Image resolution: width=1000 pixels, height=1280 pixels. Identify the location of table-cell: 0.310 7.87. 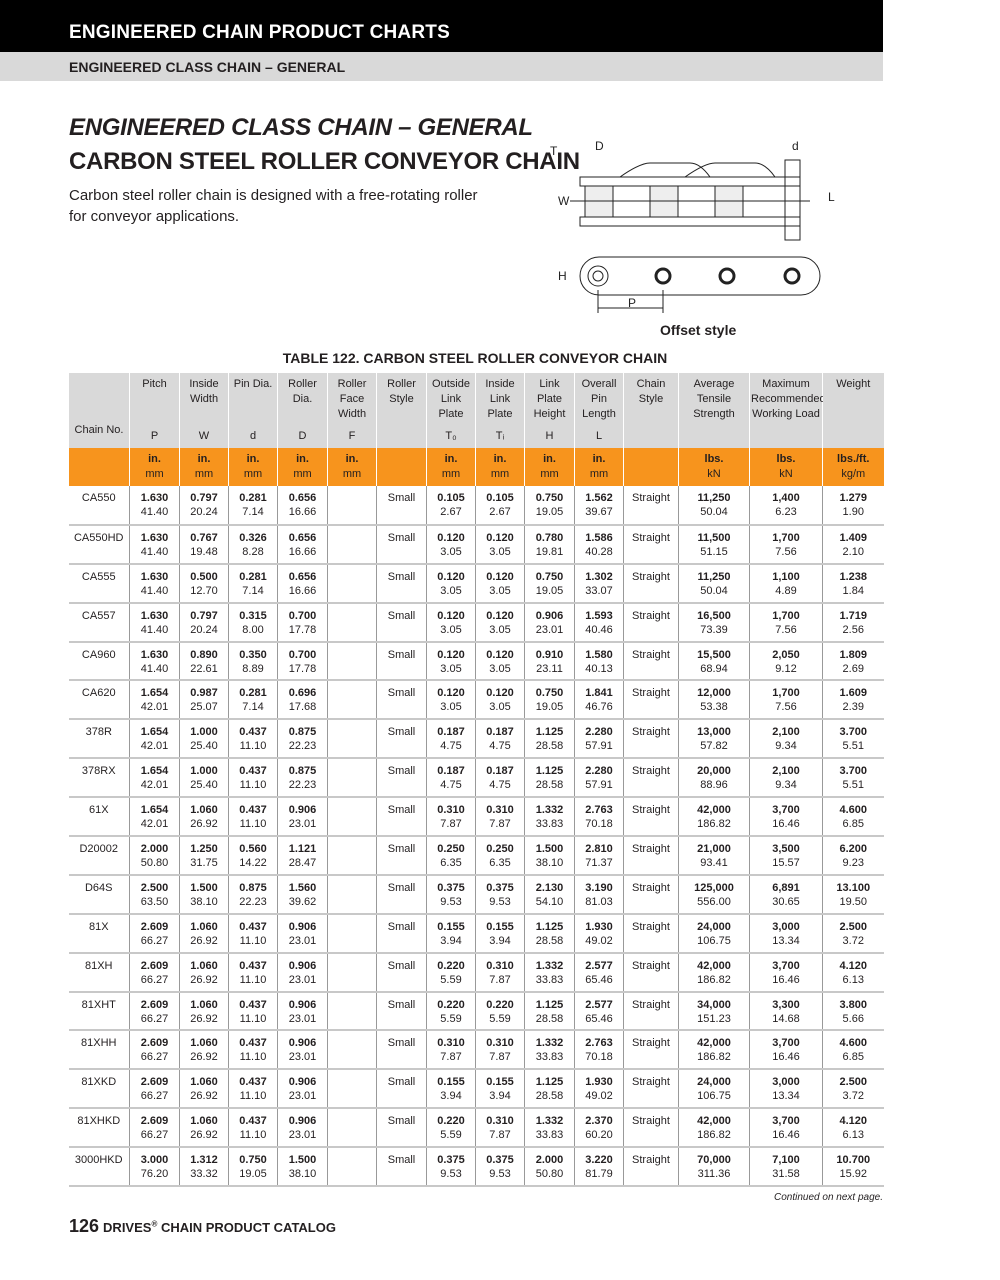
(500, 817).